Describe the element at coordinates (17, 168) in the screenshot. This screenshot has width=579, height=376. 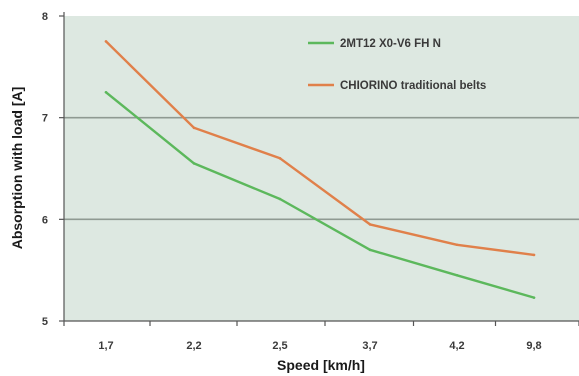
I see `y-axis-title: Absorption with load [A]` at that location.